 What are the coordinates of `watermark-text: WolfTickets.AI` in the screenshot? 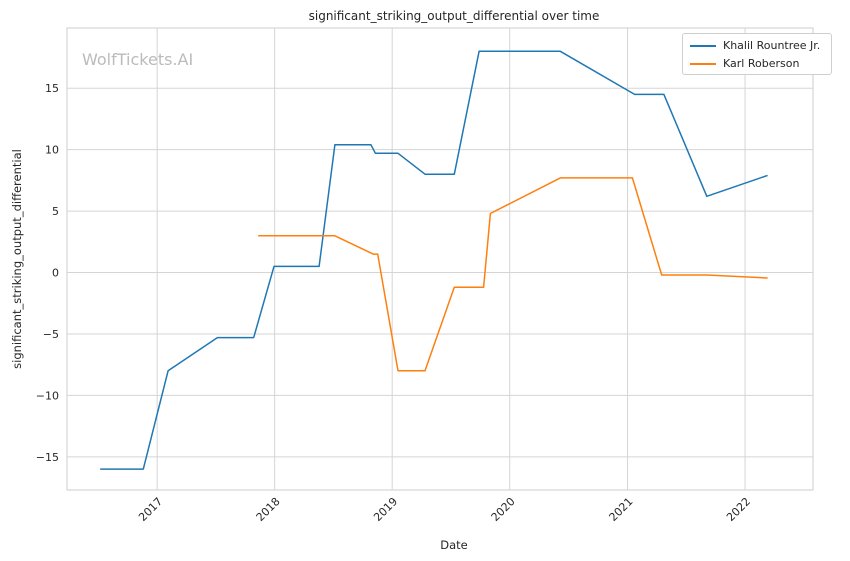 It's located at (137, 59).